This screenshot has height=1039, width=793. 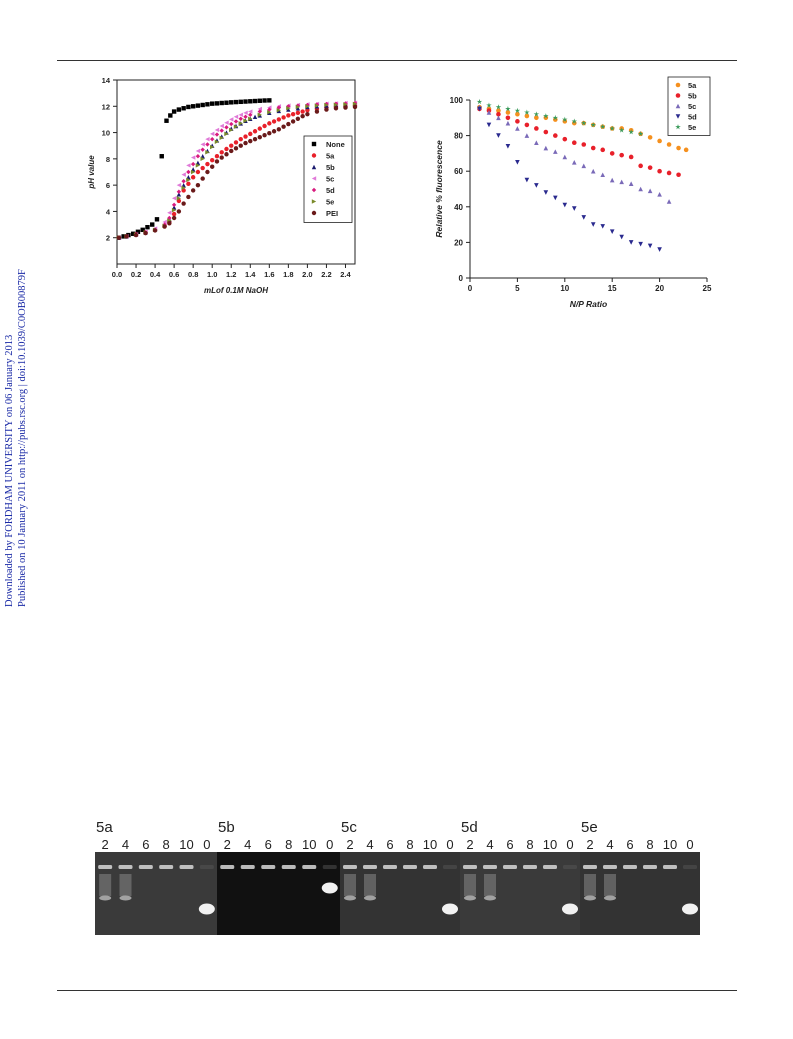 I want to click on legend-label: 5b, so click(x=330, y=167).